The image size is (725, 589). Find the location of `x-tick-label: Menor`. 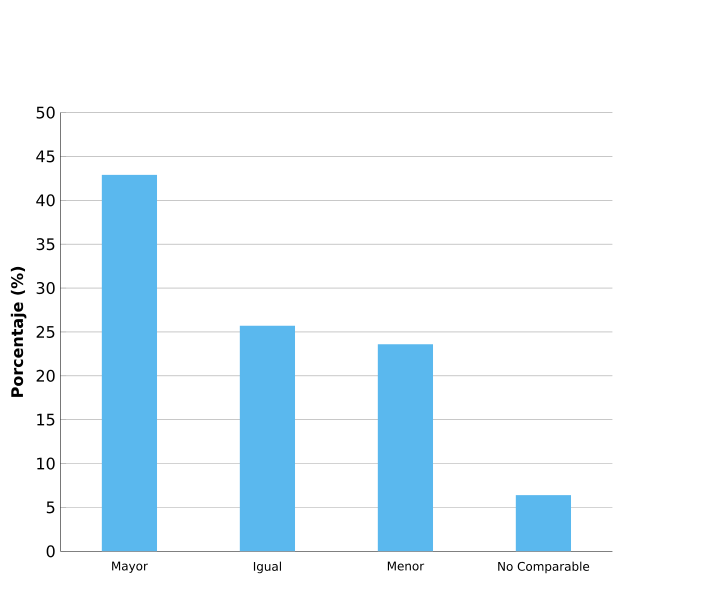

x-tick-label: Menor is located at coordinates (406, 566).